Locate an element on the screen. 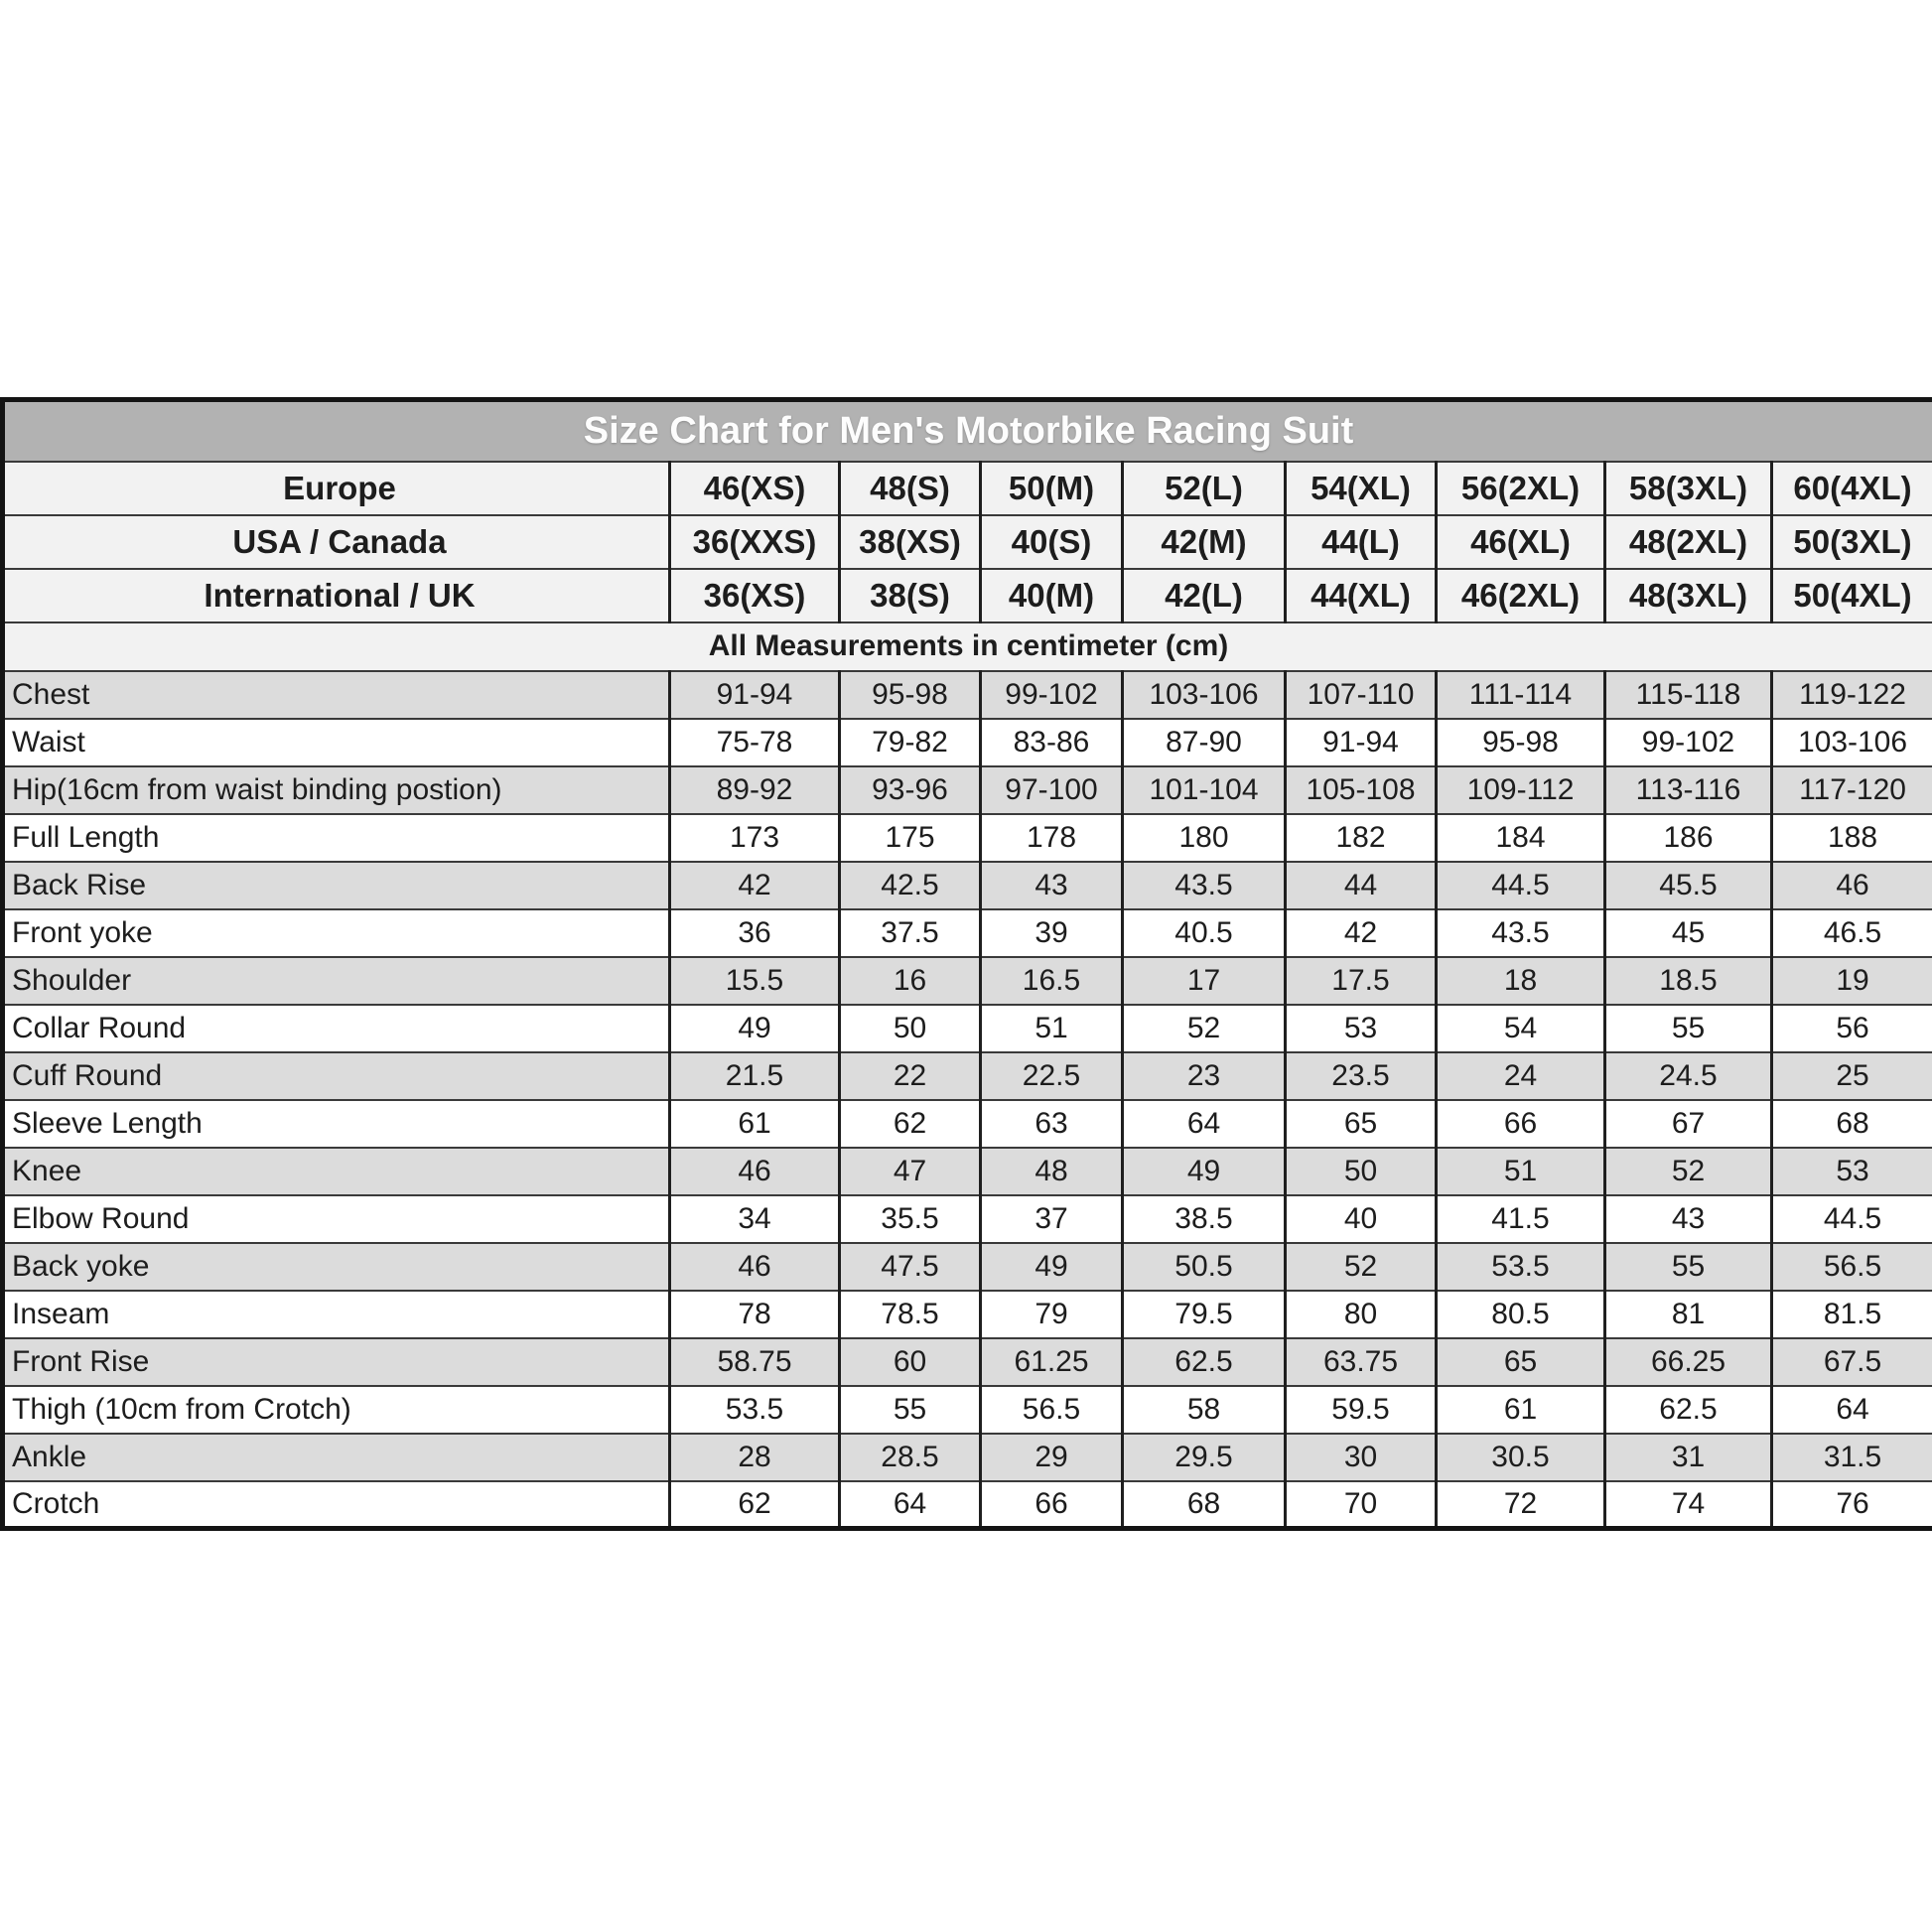  measurement-row: Full Length 173 175 178 180 182 184 186 188 is located at coordinates (967, 837).